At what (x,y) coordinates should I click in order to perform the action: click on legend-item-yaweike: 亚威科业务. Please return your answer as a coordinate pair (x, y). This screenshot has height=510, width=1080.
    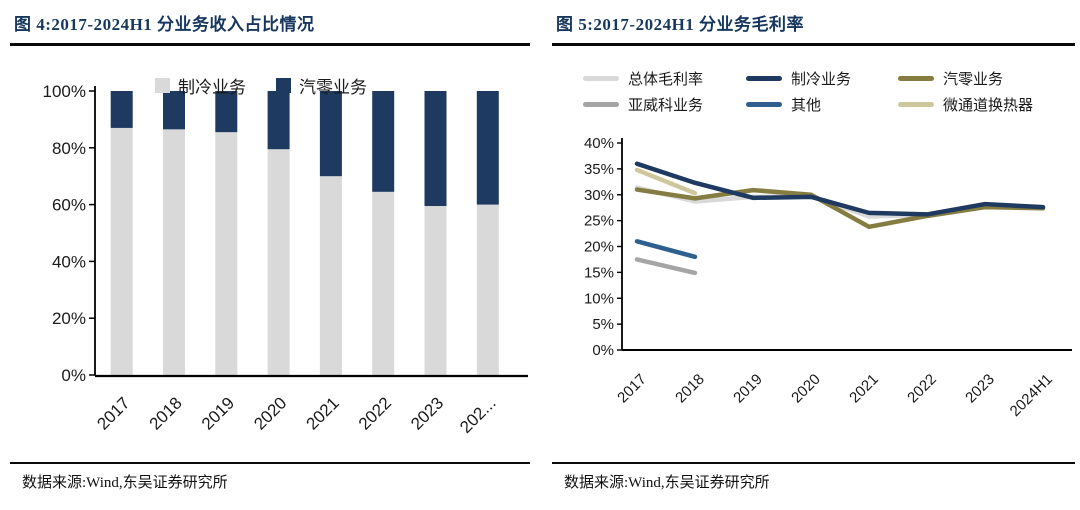
    Looking at the image, I should click on (664, 104).